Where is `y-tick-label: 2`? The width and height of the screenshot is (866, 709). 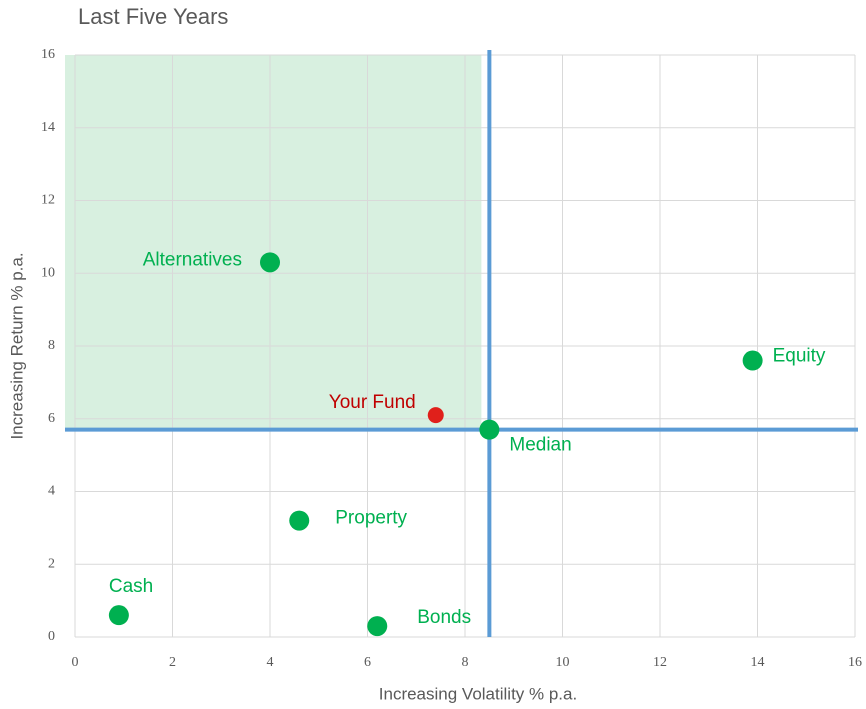 y-tick-label: 2 is located at coordinates (51, 563).